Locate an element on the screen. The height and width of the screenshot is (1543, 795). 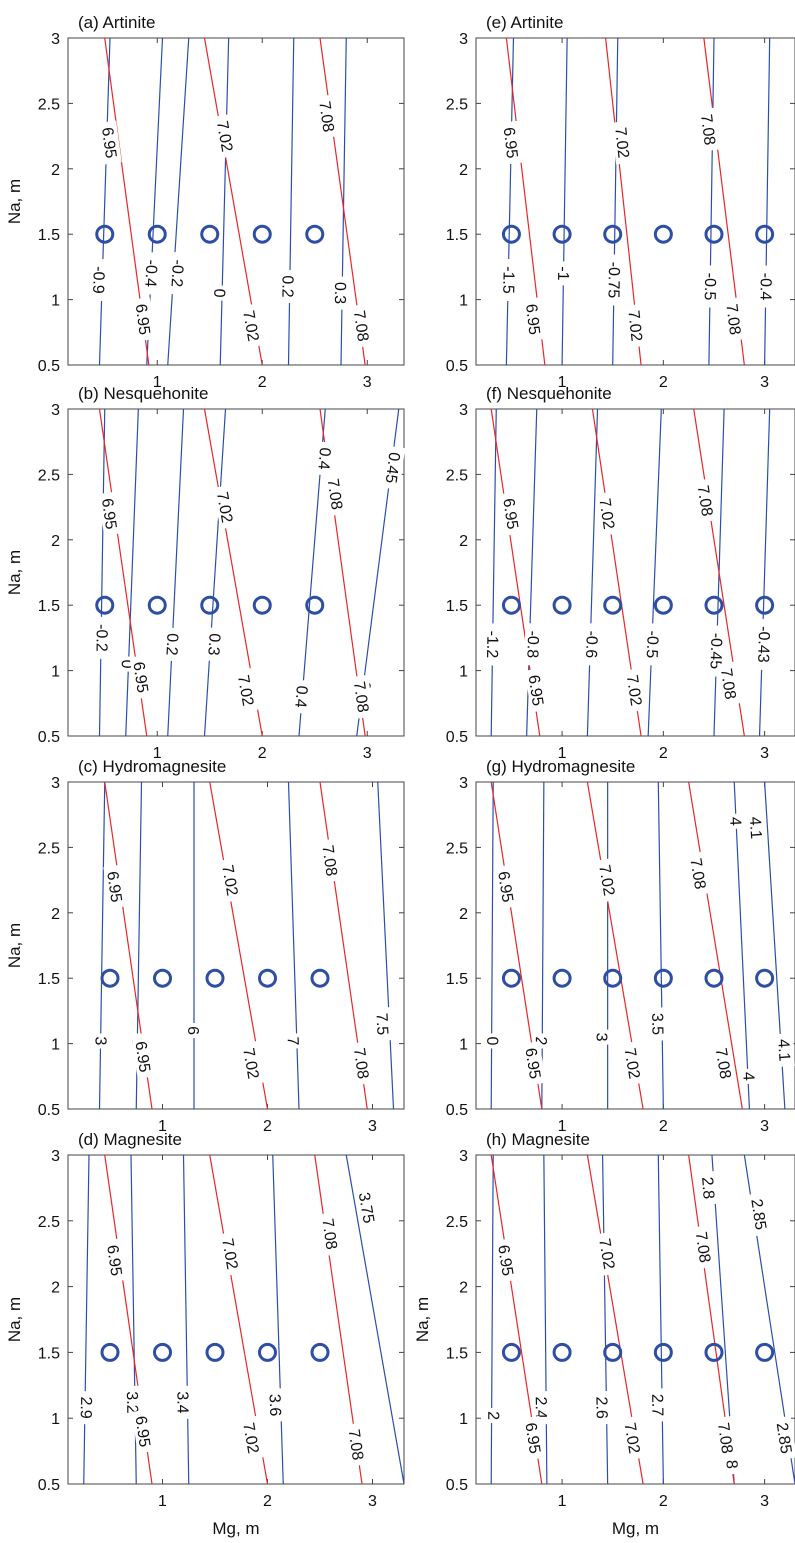
contour-label-text: 2.4 is located at coordinates (540, 1407).